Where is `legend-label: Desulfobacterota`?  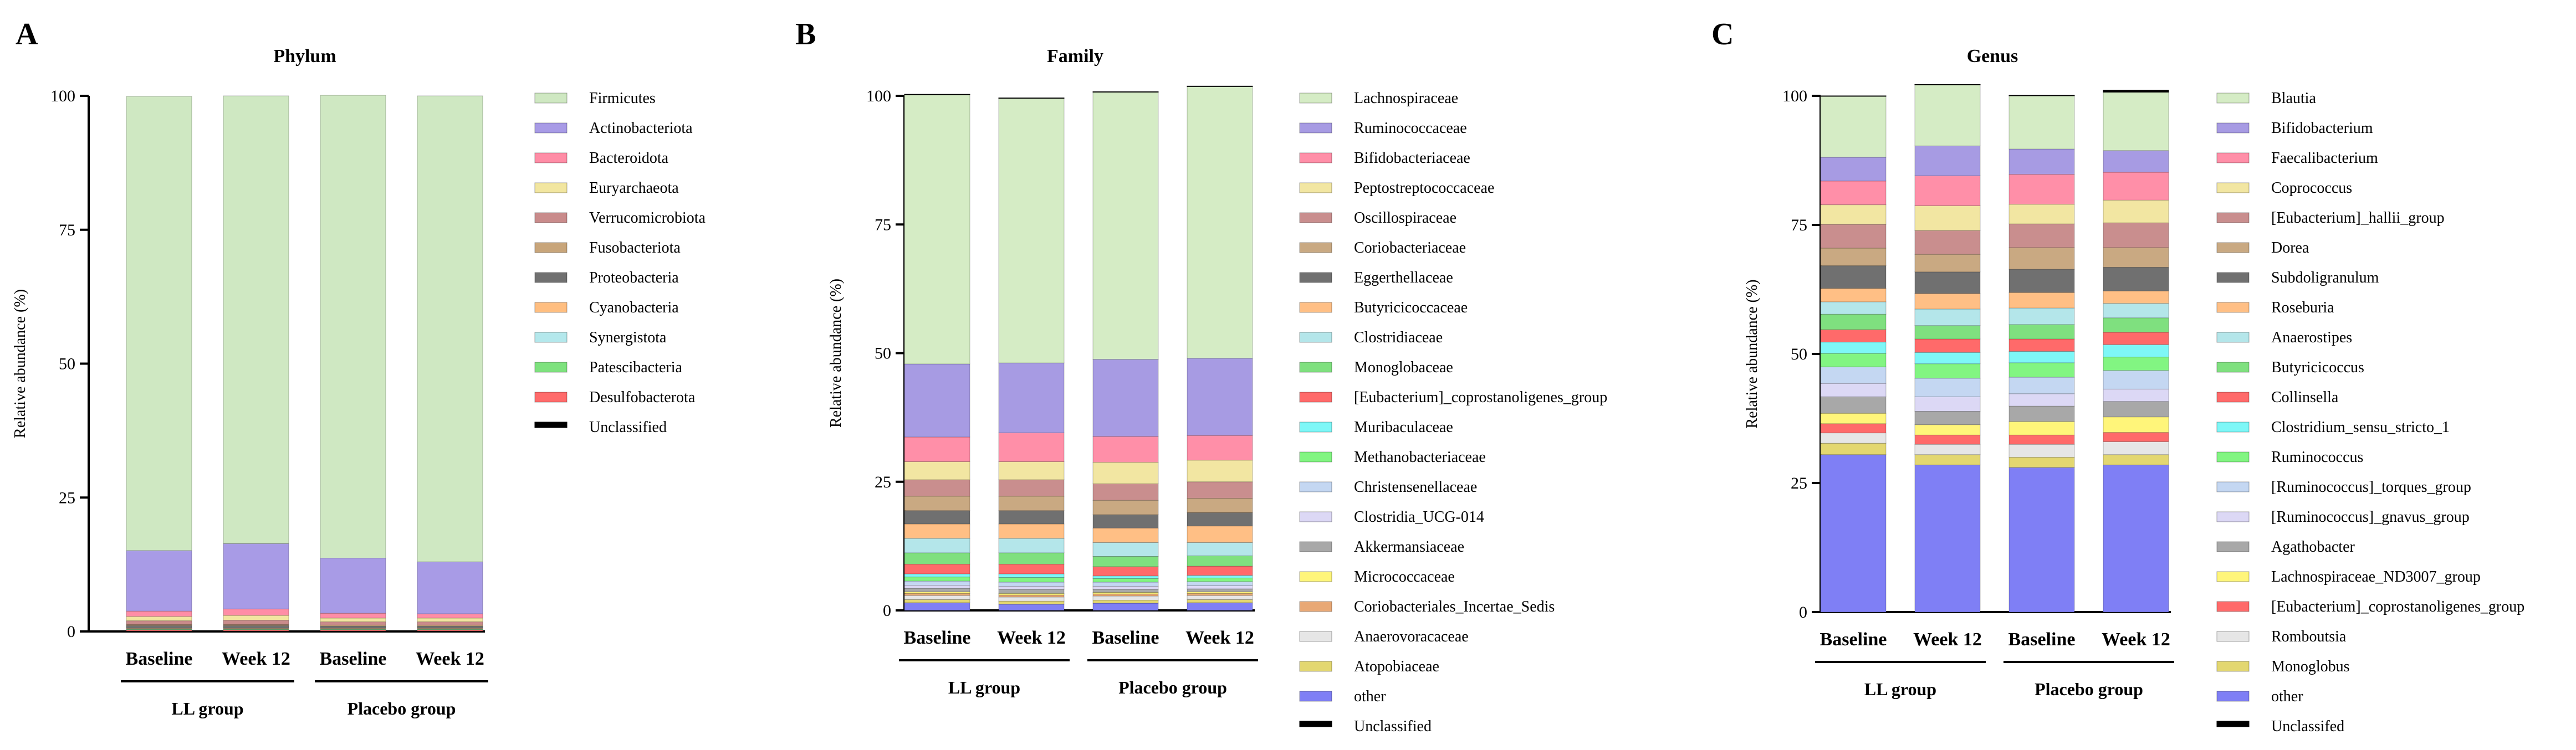
legend-label: Desulfobacterota is located at coordinates (642, 397).